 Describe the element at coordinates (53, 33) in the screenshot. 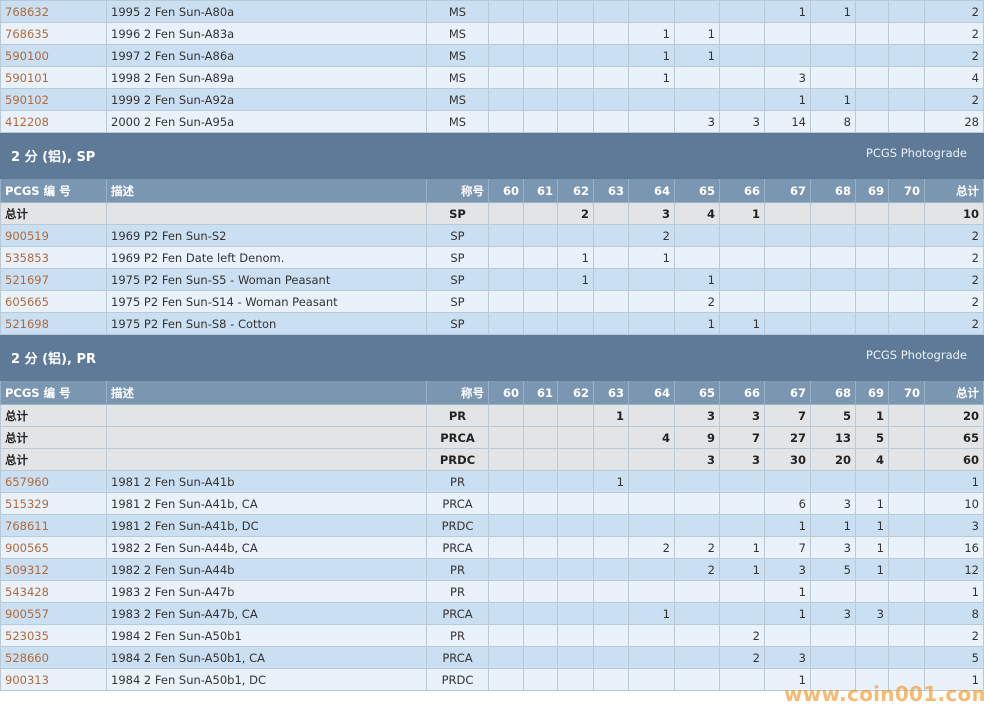

I see `pcgs-id-link: 768635` at that location.